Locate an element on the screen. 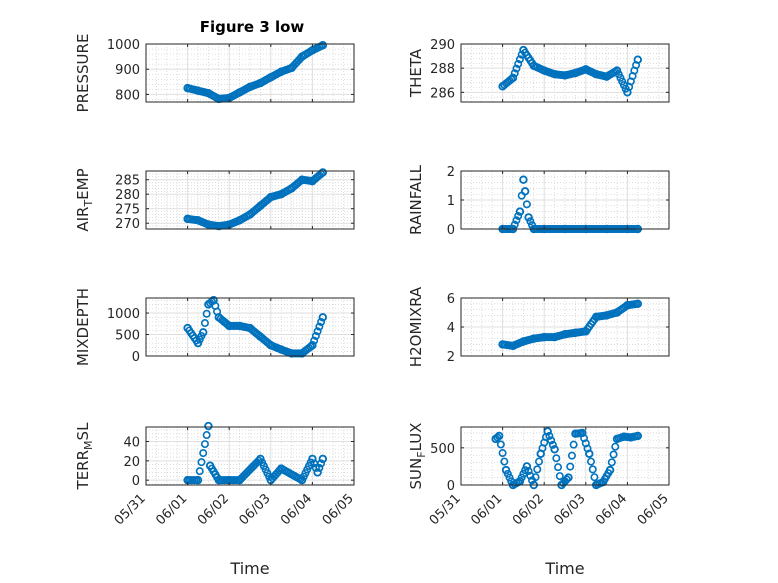 Image resolution: width=778 pixels, height=583 pixels. x-tick-label: 06/04 is located at coordinates (296, 509).